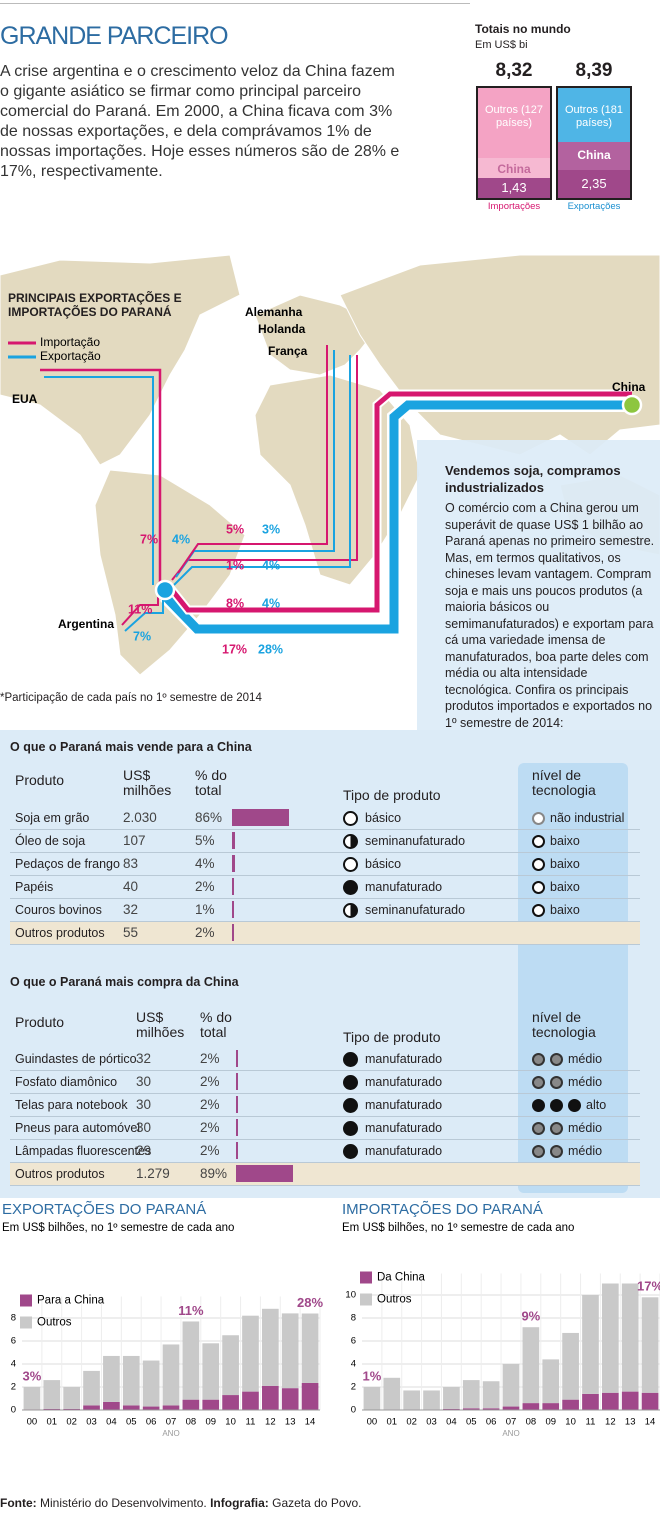 This screenshot has height=1515, width=660. What do you see at coordinates (104, 1209) in the screenshot?
I see `chart-title: EXPORTAÇÕES DO PARANÁ` at bounding box center [104, 1209].